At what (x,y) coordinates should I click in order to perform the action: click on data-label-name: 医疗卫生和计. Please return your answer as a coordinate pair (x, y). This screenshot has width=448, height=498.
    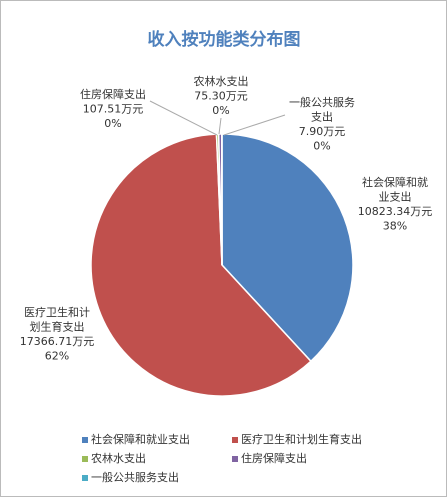
    Looking at the image, I should click on (57, 312).